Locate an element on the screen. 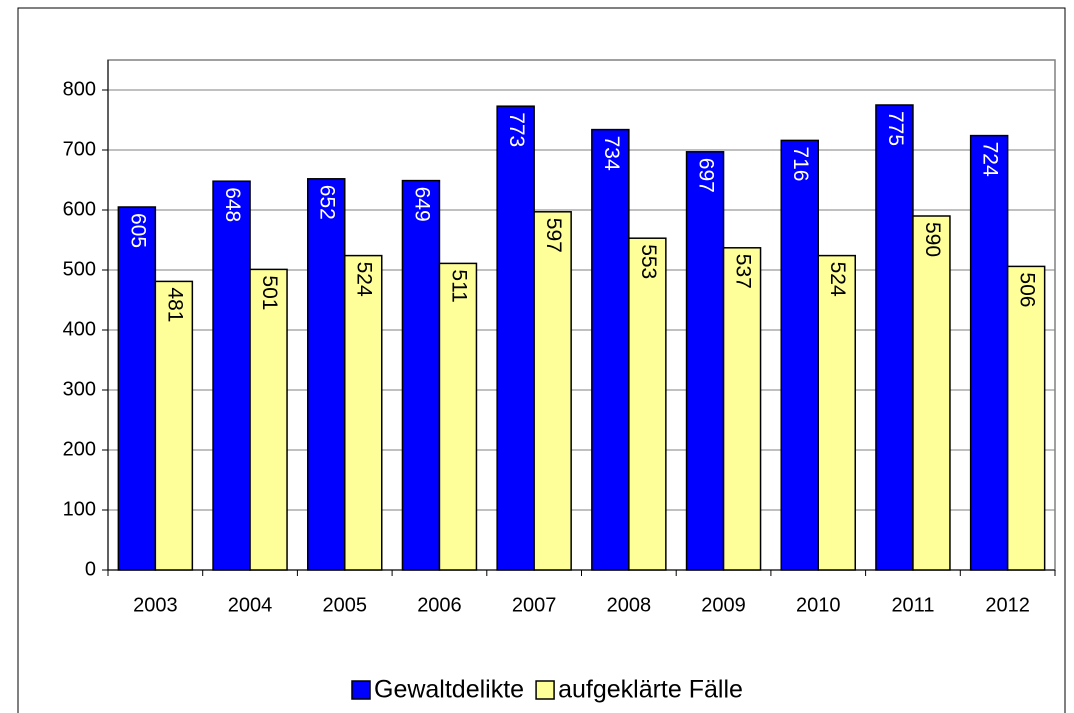 The height and width of the screenshot is (713, 1074). data-label: 501 is located at coordinates (269, 292).